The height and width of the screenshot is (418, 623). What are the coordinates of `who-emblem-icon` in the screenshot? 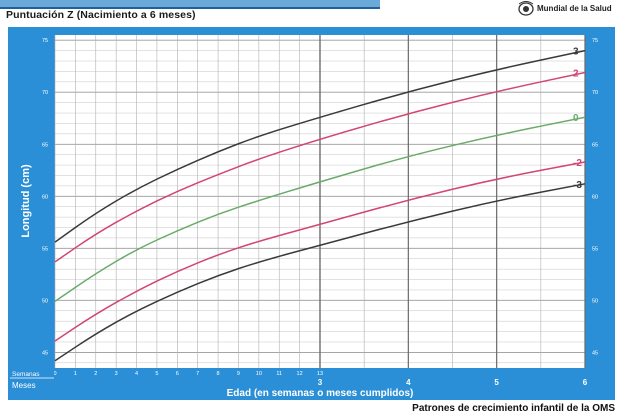 It's located at (526, 8).